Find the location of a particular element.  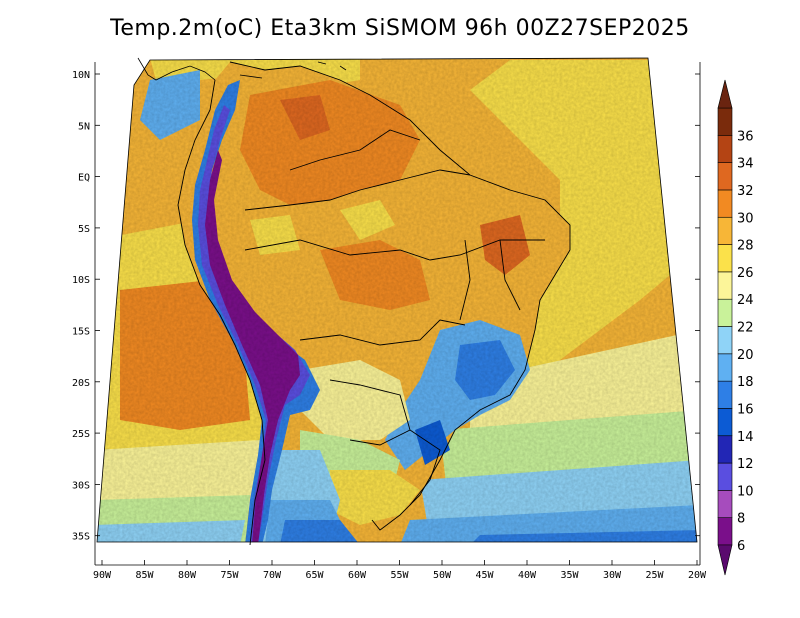

lat-tick-label: 10N is located at coordinates (81, 75).